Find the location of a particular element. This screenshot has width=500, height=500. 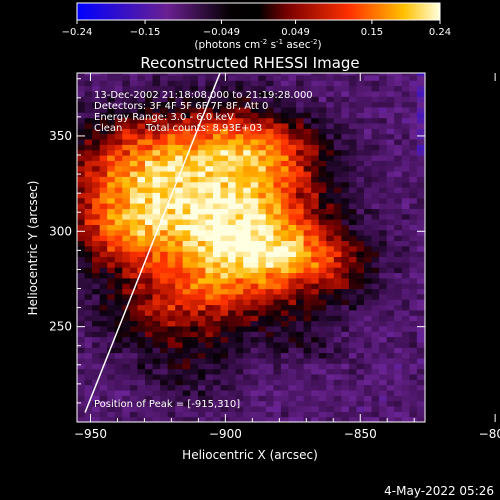

colorbar-unit-label: (photons cm-2 s-1 asec-2) is located at coordinates (257, 44).